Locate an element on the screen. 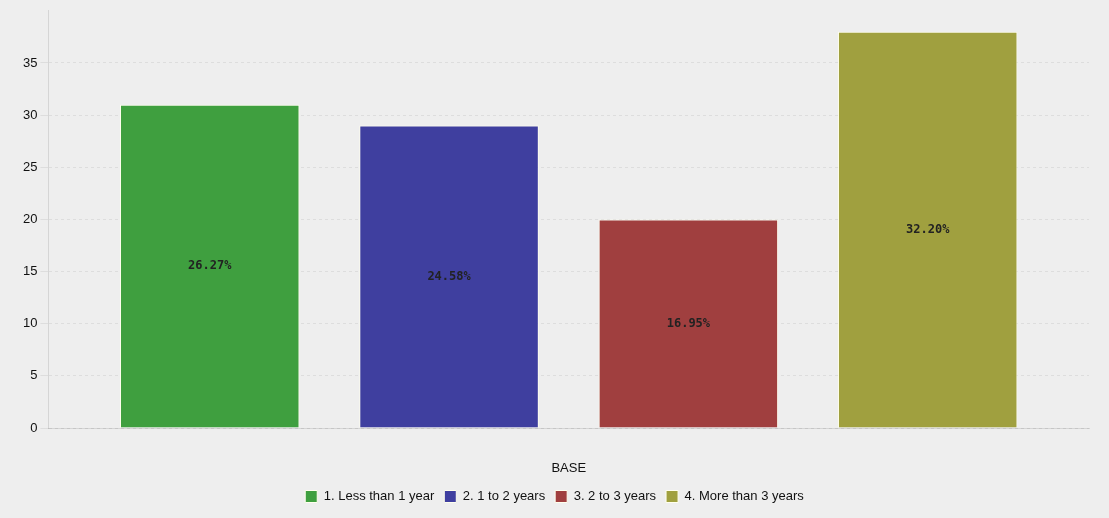 This screenshot has width=1109, height=518. annotation: 16.95% is located at coordinates (688, 322).